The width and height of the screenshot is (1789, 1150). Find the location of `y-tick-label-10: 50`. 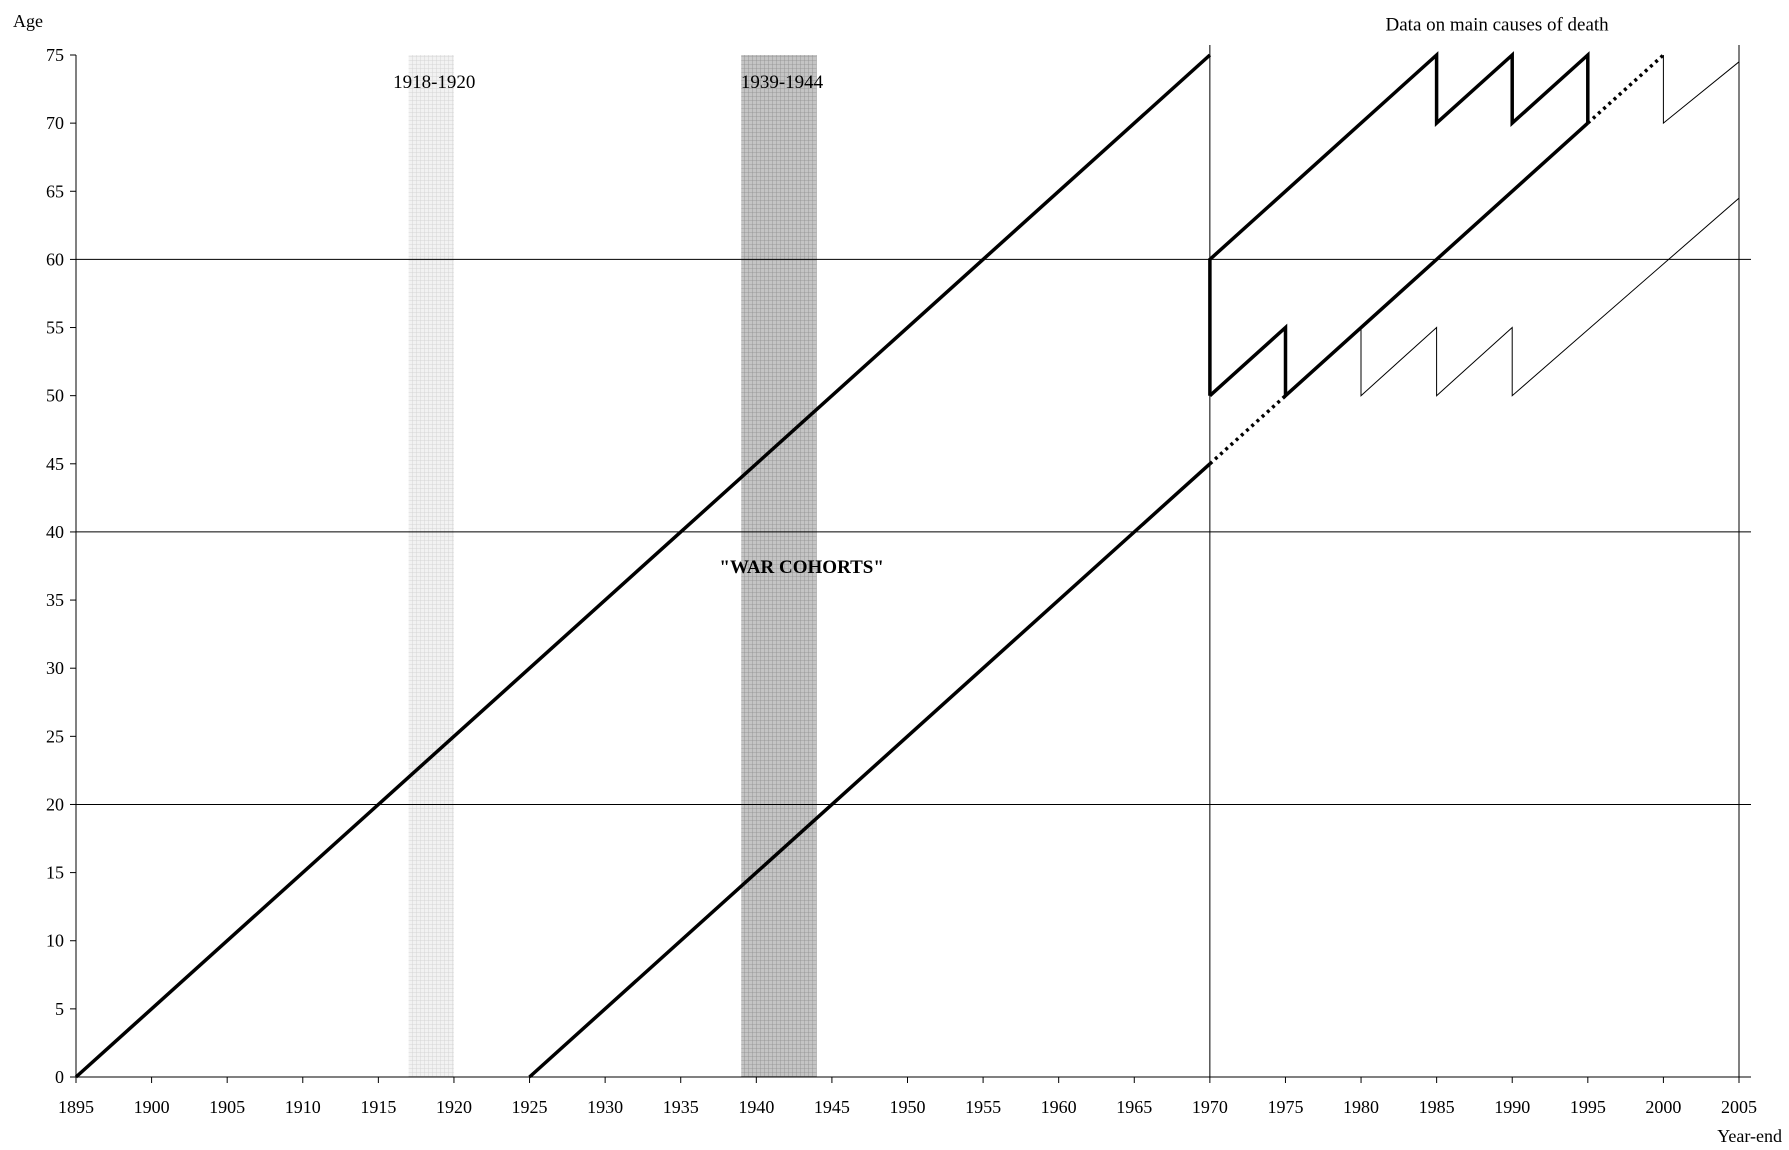

y-tick-label-10: 50 is located at coordinates (55, 396).